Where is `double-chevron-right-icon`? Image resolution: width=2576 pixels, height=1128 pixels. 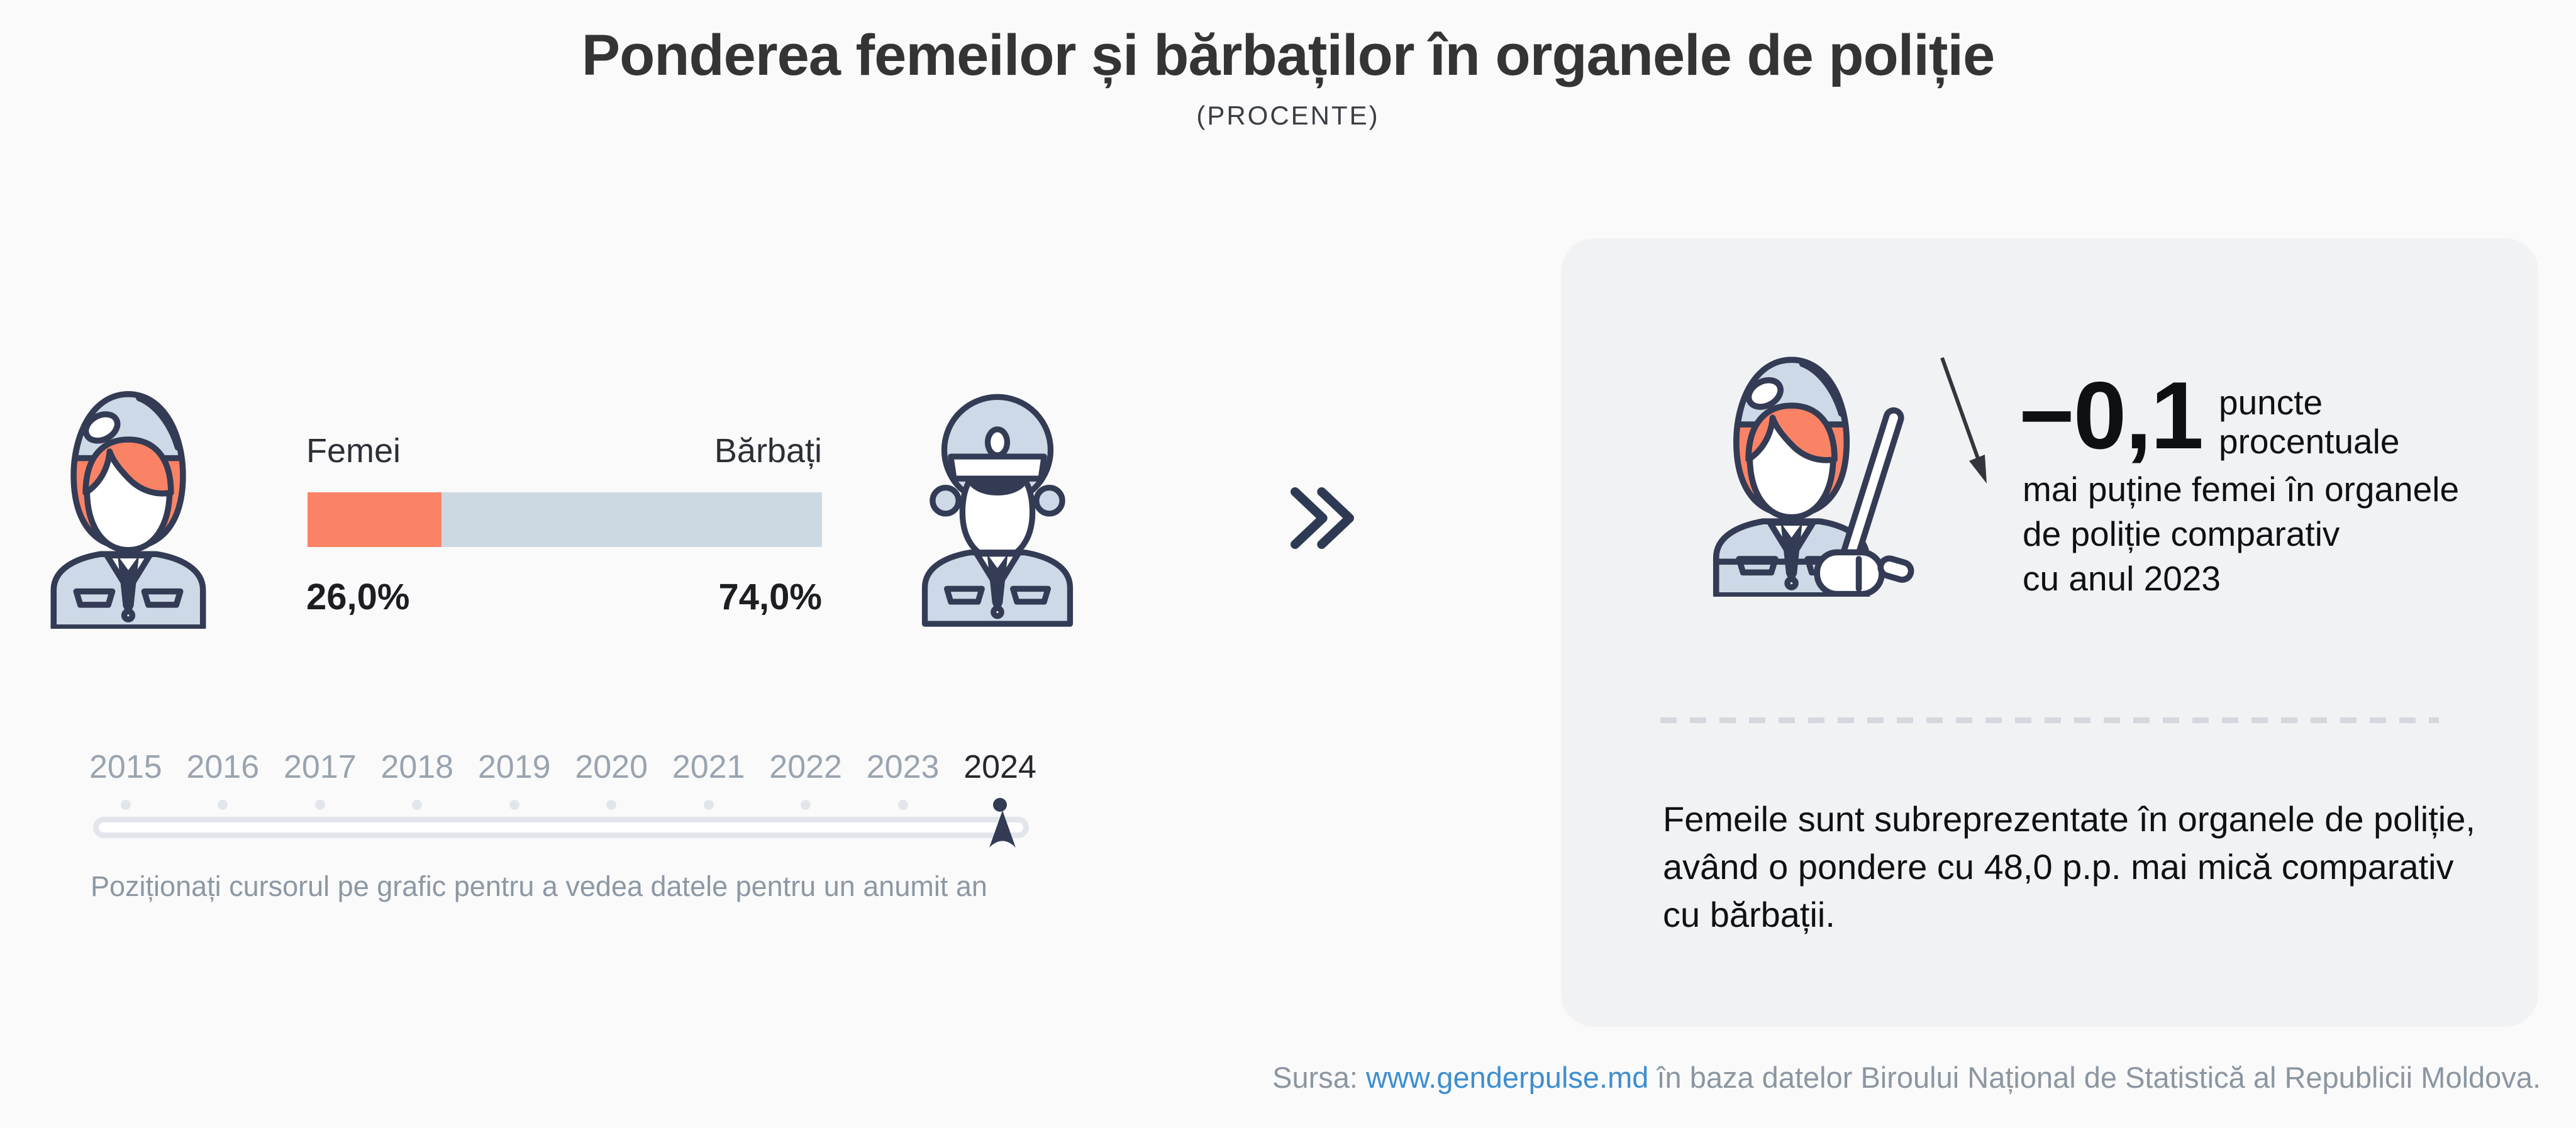 double-chevron-right-icon is located at coordinates (1322, 518).